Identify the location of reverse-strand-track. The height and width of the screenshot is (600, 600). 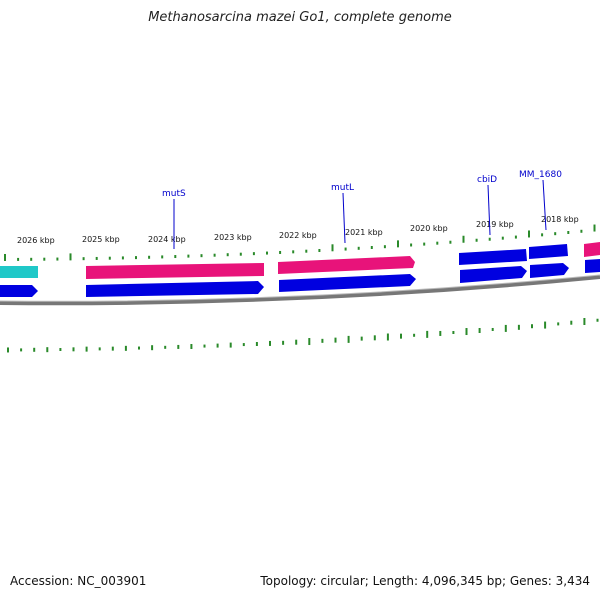
(300, 270).